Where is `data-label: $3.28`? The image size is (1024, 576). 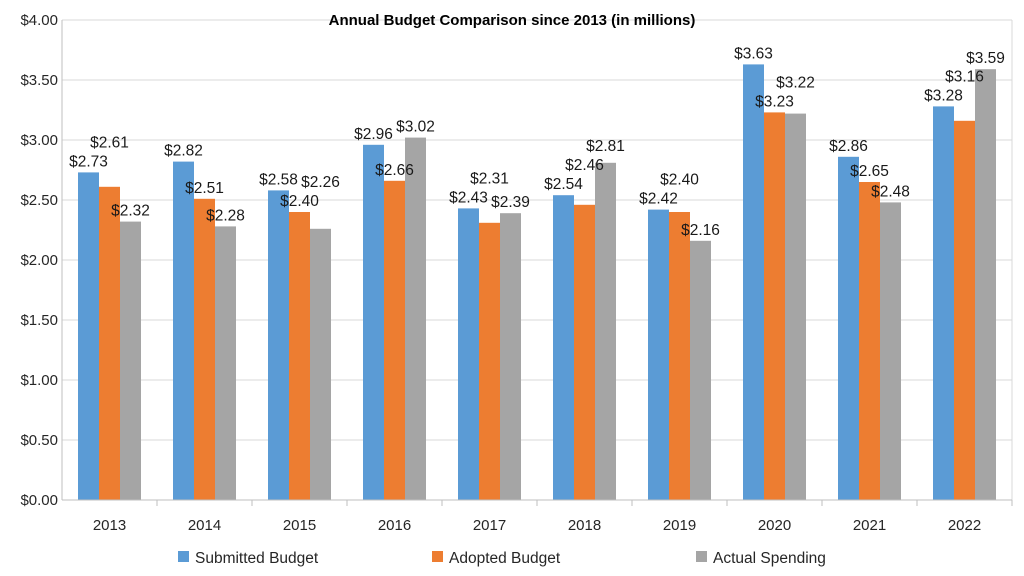
data-label: $3.28 is located at coordinates (943, 95).